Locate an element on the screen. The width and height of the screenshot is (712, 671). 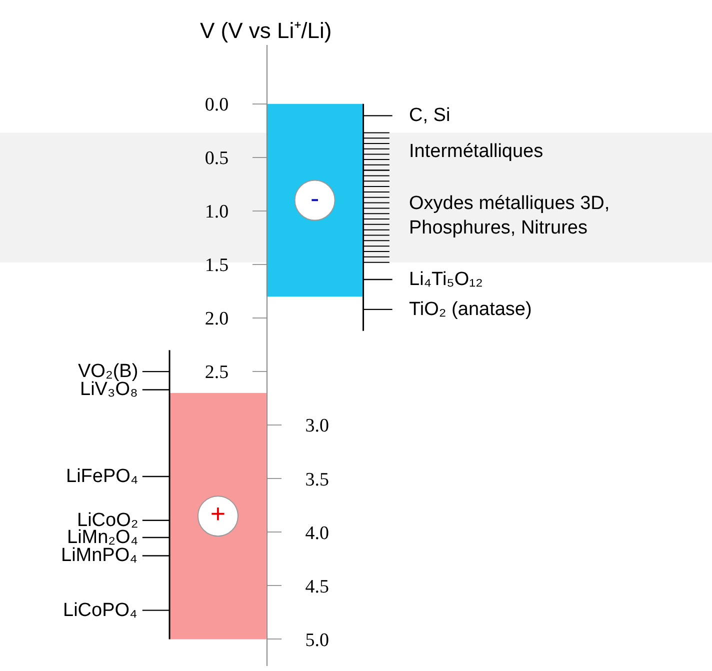
y-tick-label: 2.0 is located at coordinates (216, 319).